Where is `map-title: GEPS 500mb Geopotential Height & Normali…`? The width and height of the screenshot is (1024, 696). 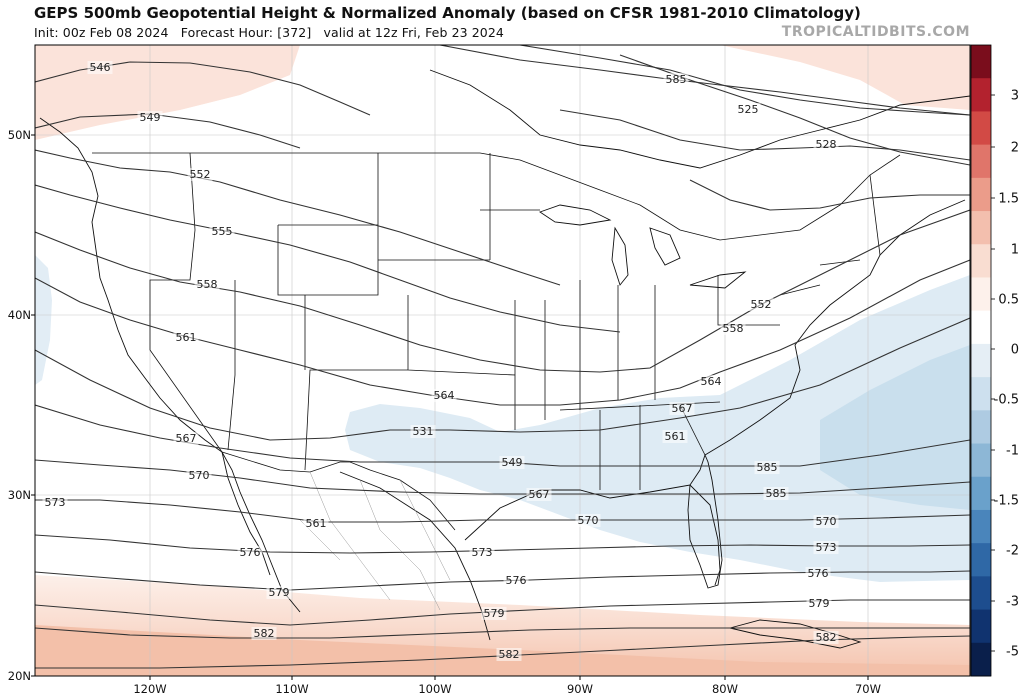
map-title: GEPS 500mb Geopotential Height & Normali… is located at coordinates (447, 13).